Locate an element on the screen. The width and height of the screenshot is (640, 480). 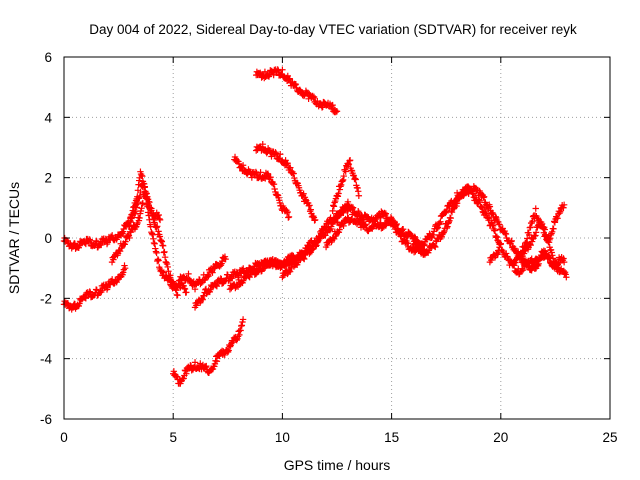
series-sat-m is located at coordinates (346, 186).